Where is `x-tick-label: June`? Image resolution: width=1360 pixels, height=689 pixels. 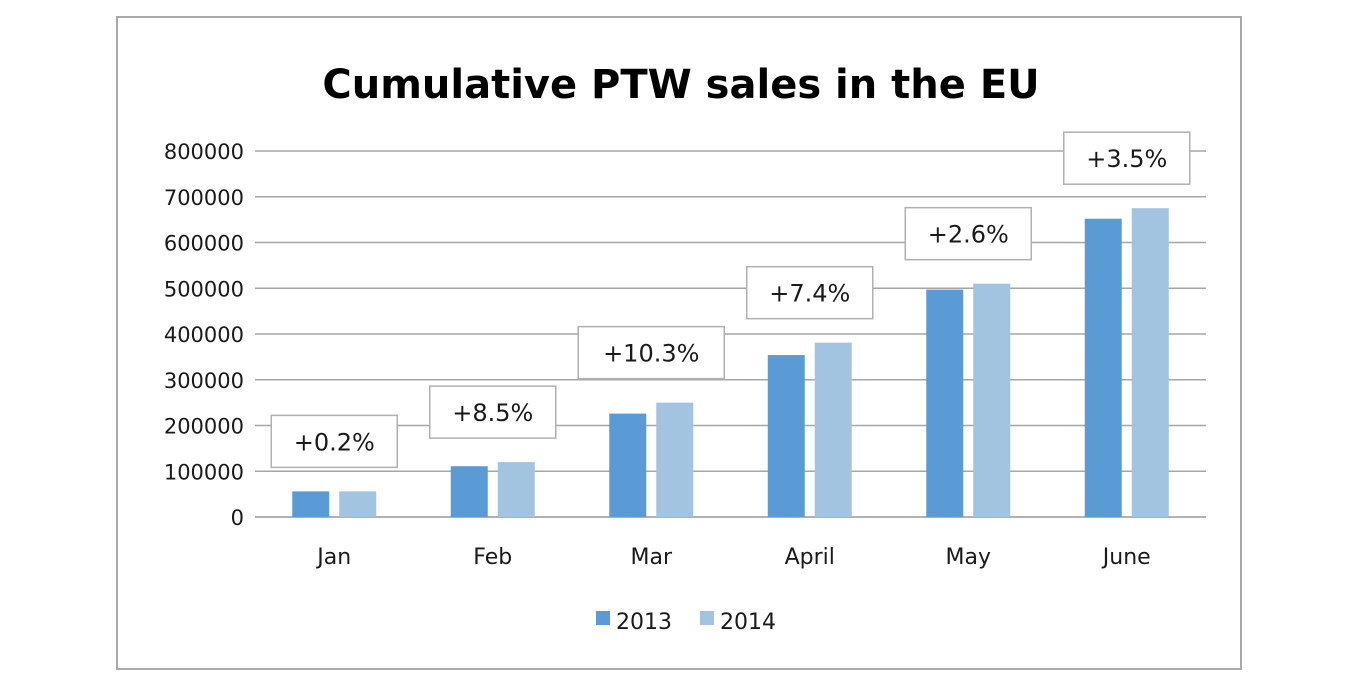 x-tick-label: June is located at coordinates (1126, 557).